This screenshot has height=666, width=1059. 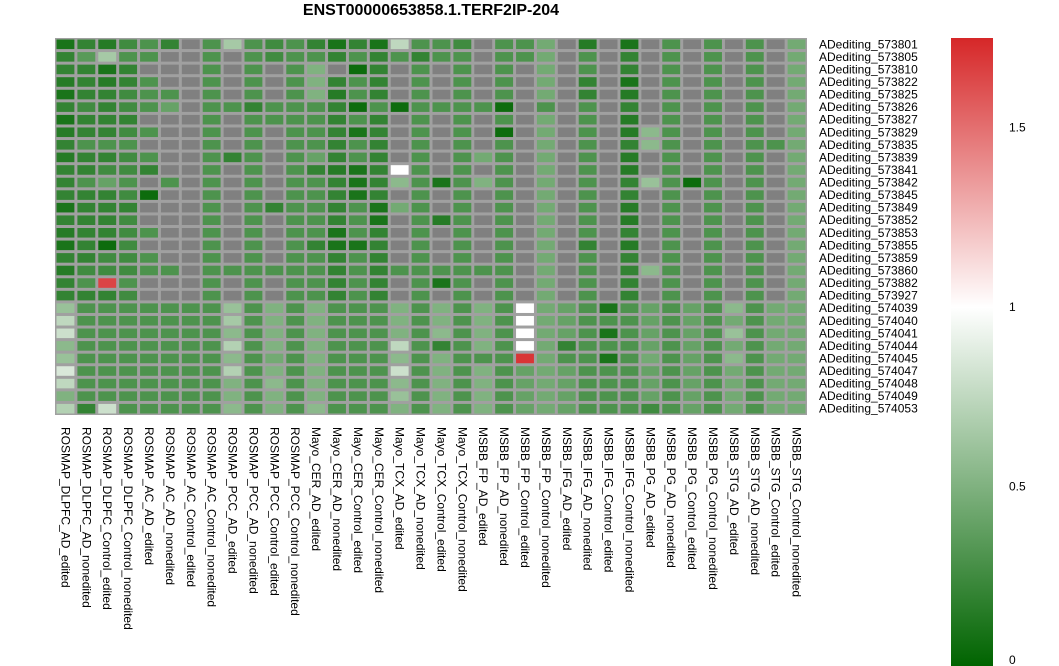 What do you see at coordinates (546, 507) in the screenshot?
I see `column-label: MSBB_FP_Control_nonedited` at bounding box center [546, 507].